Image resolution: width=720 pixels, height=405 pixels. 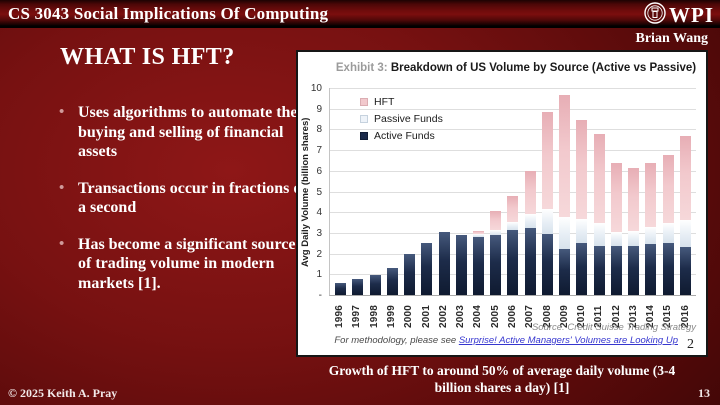 What do you see at coordinates (409, 316) in the screenshot?
I see `x-tick-label: 2000` at bounding box center [409, 316].